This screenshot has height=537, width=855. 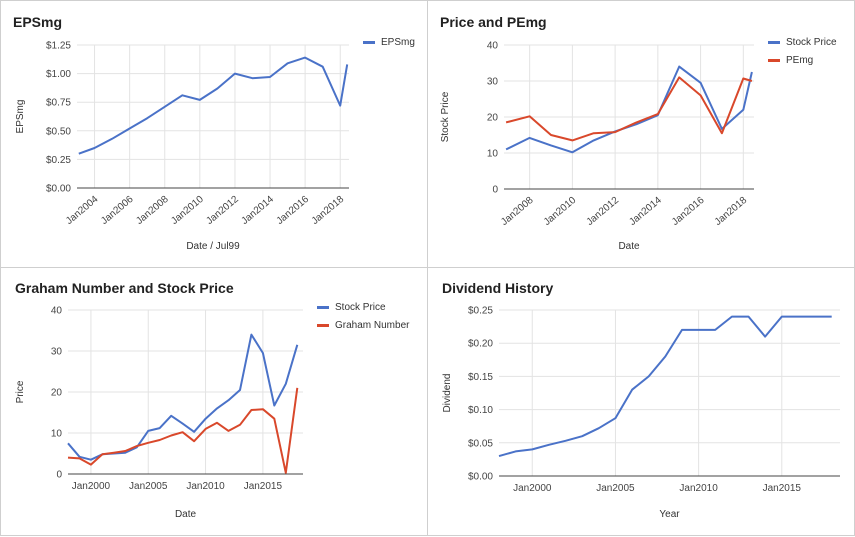 I want to click on y-axis-label: Price, so click(x=20, y=391).